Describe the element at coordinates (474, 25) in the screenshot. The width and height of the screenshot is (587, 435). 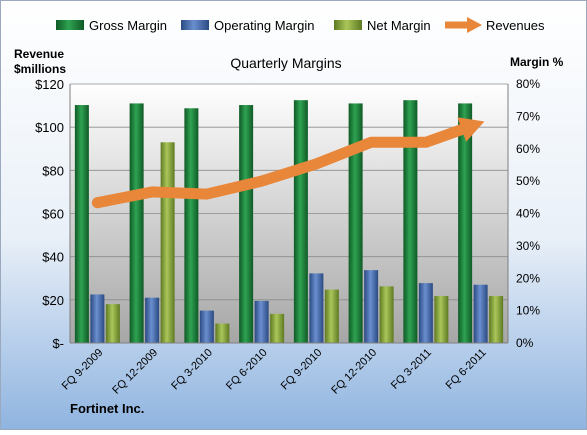
I see `legend-arrow-icon` at that location.